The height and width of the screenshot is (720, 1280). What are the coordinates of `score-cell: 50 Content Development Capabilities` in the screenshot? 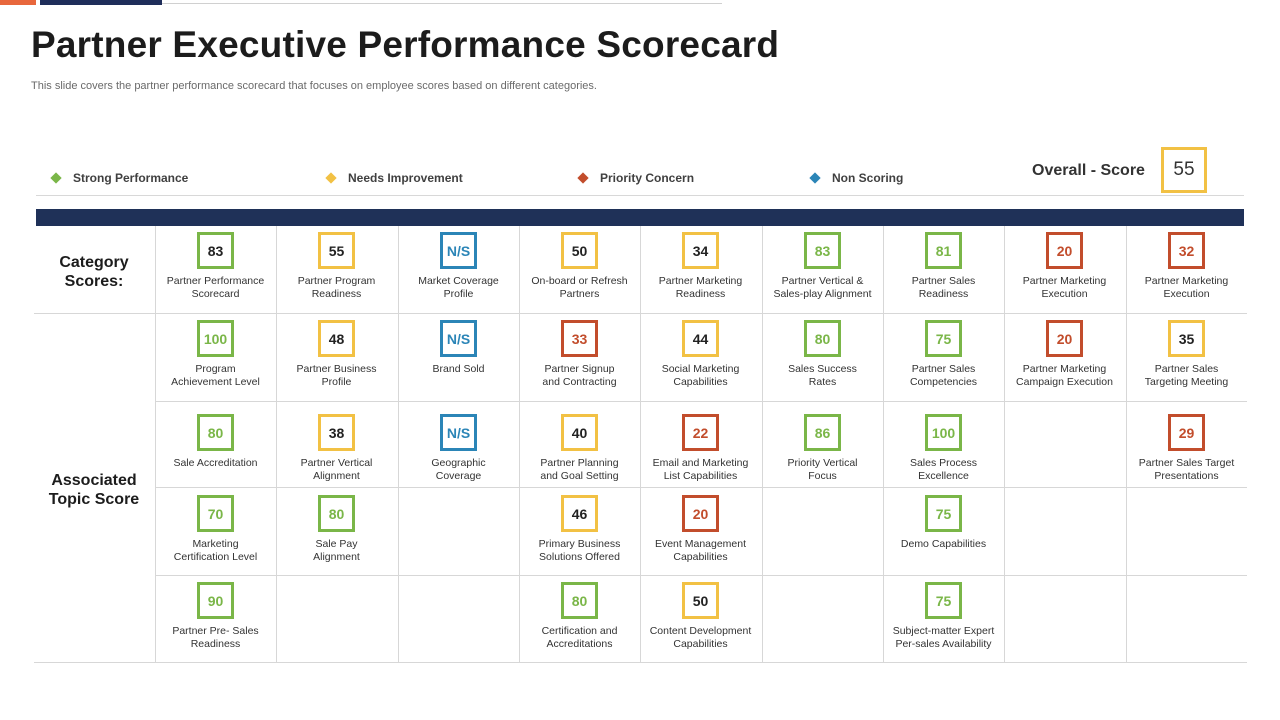 It's located at (700, 616).